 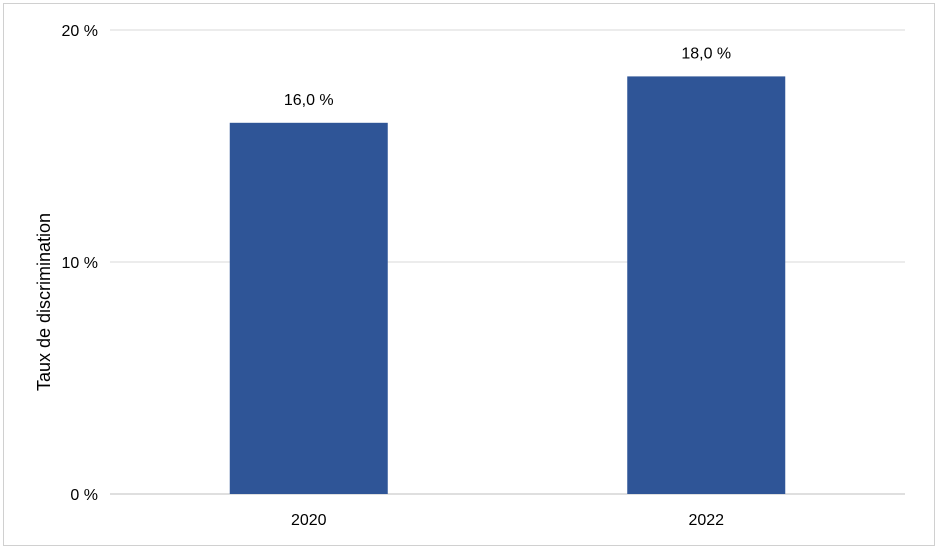 What do you see at coordinates (706, 53) in the screenshot?
I see `data-label-2022: 18,0 %` at bounding box center [706, 53].